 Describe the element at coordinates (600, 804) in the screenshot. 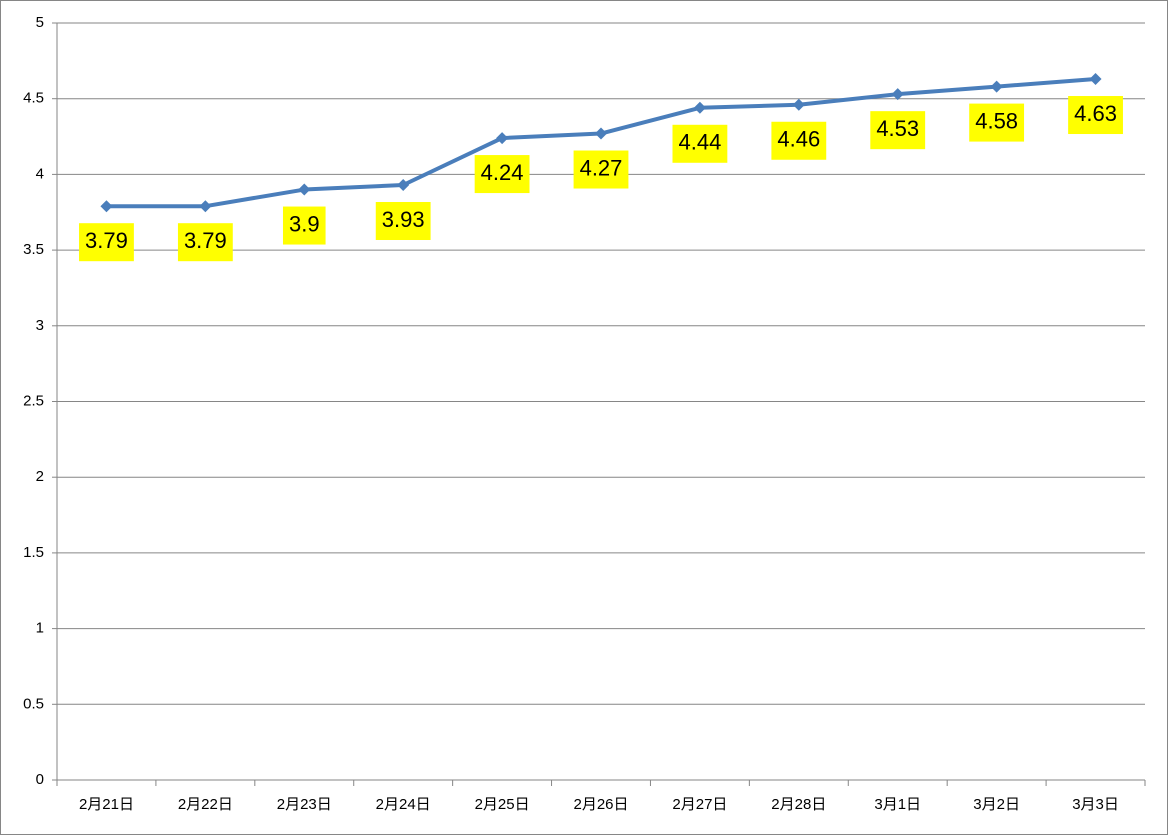

I see `x-tick-label: 2月26日` at that location.